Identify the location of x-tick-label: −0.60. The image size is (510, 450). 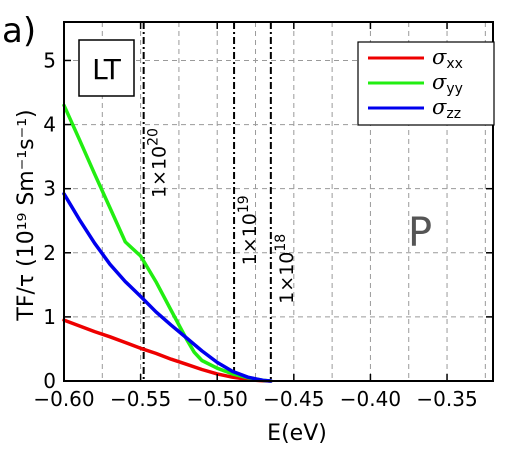
(63, 399).